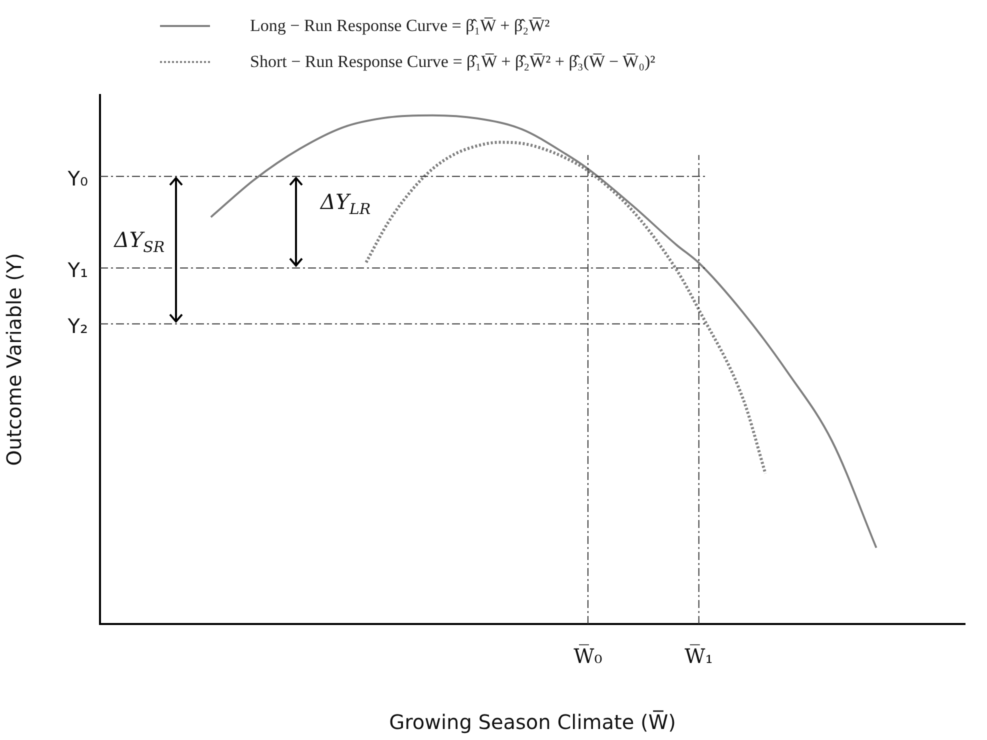 This screenshot has height=740, width=987. Describe the element at coordinates (532, 722) in the screenshot. I see `x-axis-title: Growing Season Climate (W̅)` at that location.